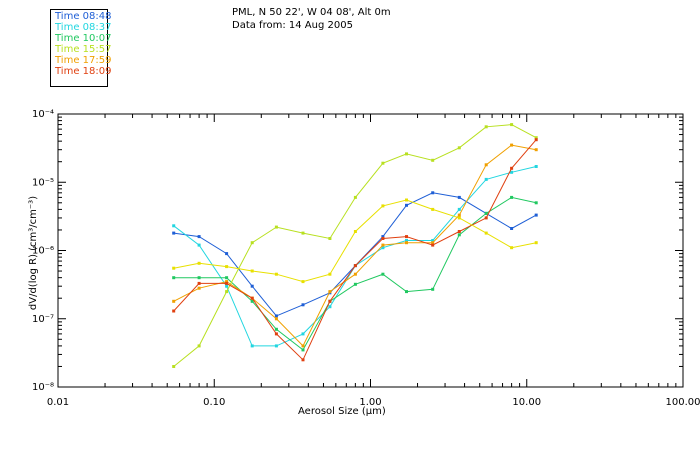 The image size is (700, 450). Describe the element at coordinates (311, 12) in the screenshot. I see `chart-title: PML, N 50 22', W 04 08', Alt 0m` at that location.